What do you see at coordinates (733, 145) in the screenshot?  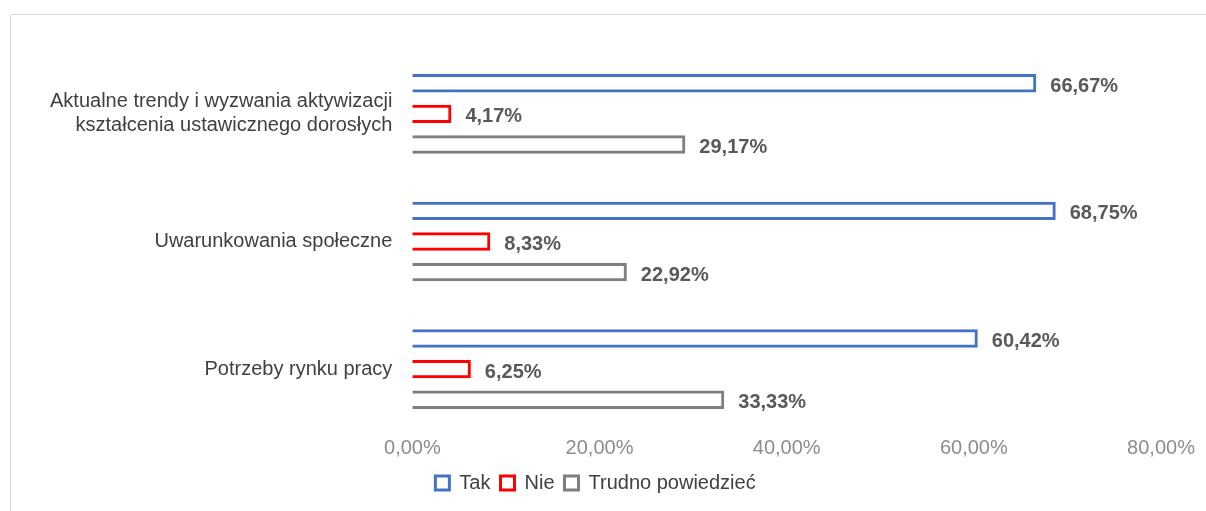 I see `data-label: 29,17%` at bounding box center [733, 145].